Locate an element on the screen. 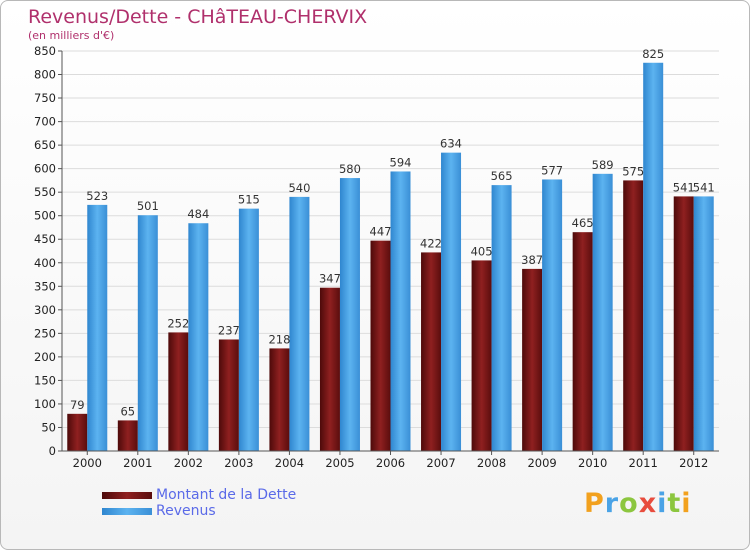  x-tick-label: 2000 is located at coordinates (87, 463).